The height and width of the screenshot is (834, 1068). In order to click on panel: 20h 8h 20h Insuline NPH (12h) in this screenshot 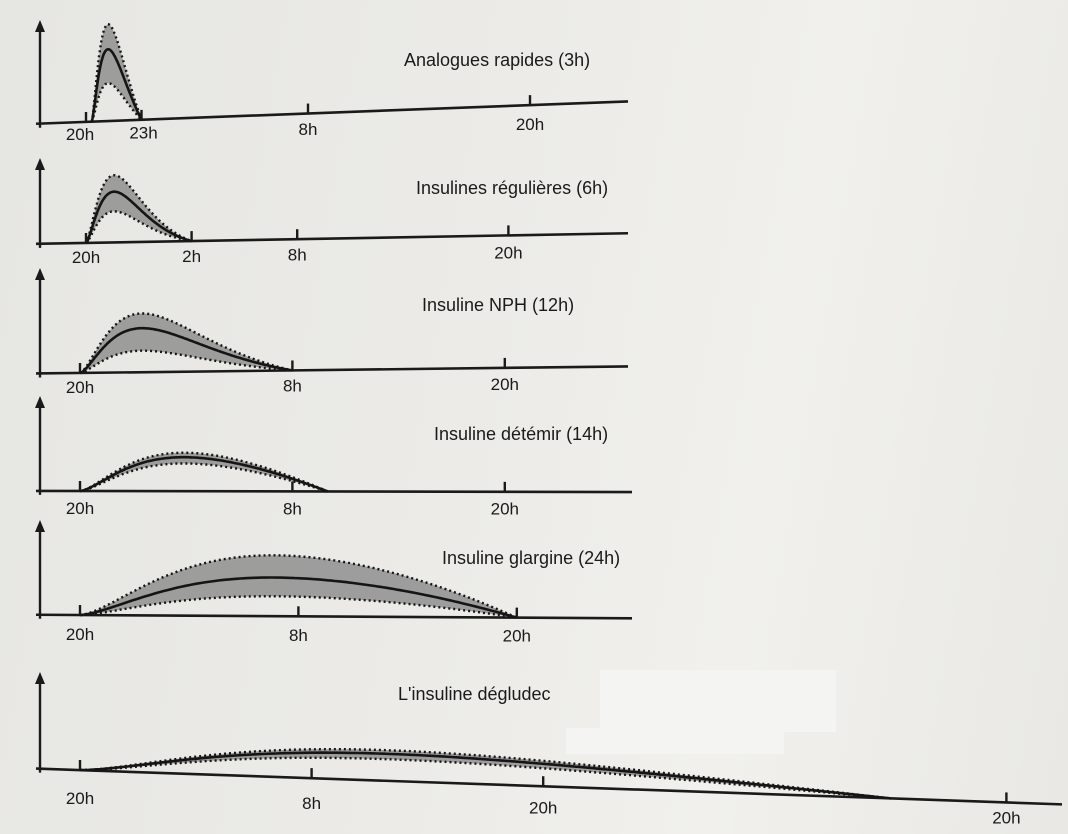, I will do `click(332, 332)`.